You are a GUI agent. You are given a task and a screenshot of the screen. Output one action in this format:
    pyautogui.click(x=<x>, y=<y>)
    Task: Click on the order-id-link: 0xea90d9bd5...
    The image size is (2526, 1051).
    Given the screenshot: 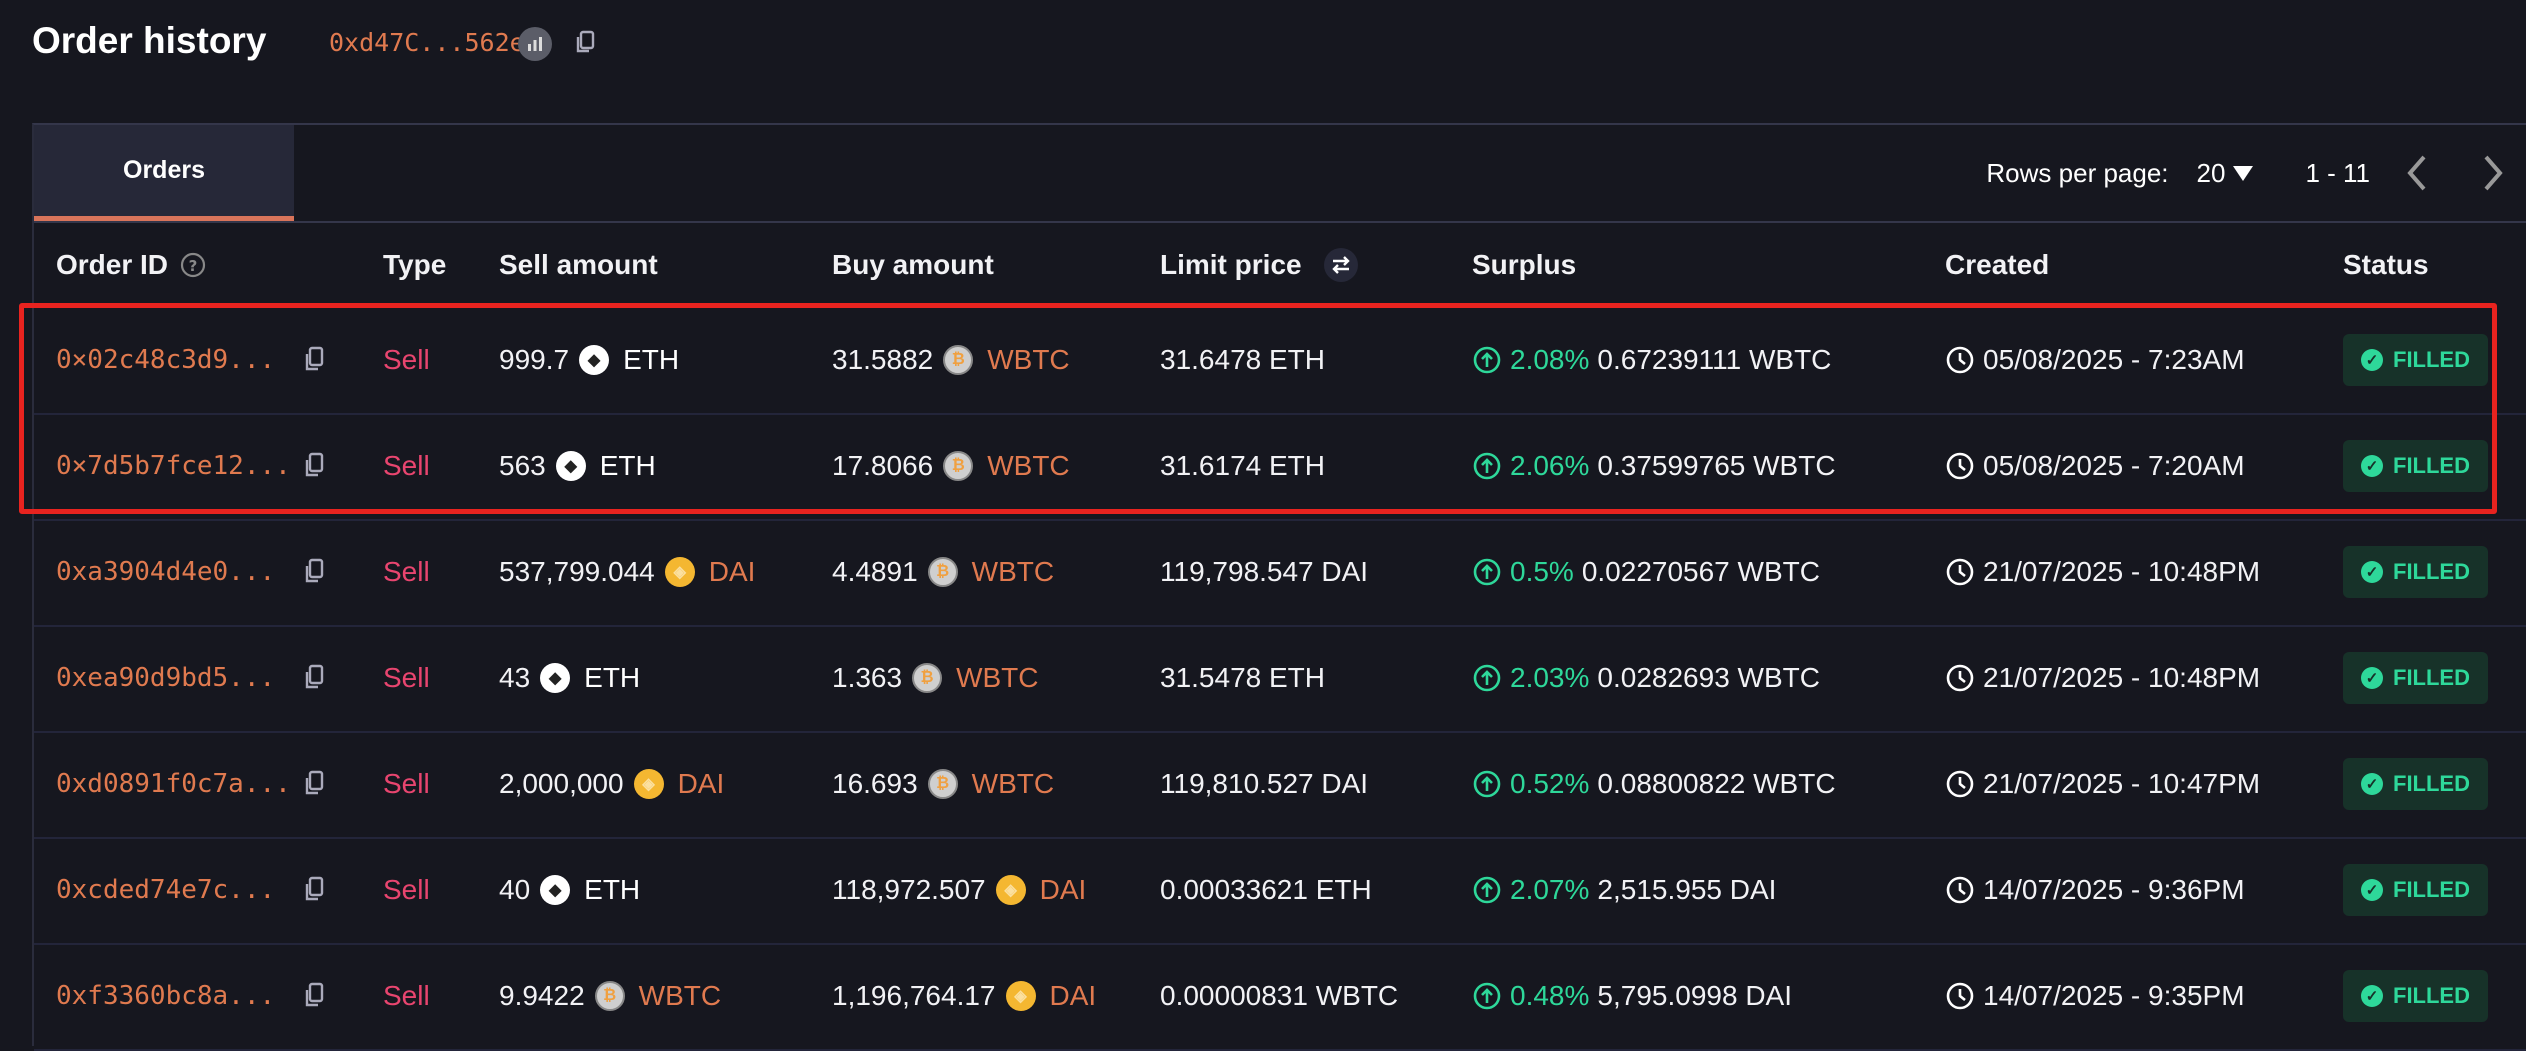 What is the action you would take?
    pyautogui.click(x=166, y=678)
    